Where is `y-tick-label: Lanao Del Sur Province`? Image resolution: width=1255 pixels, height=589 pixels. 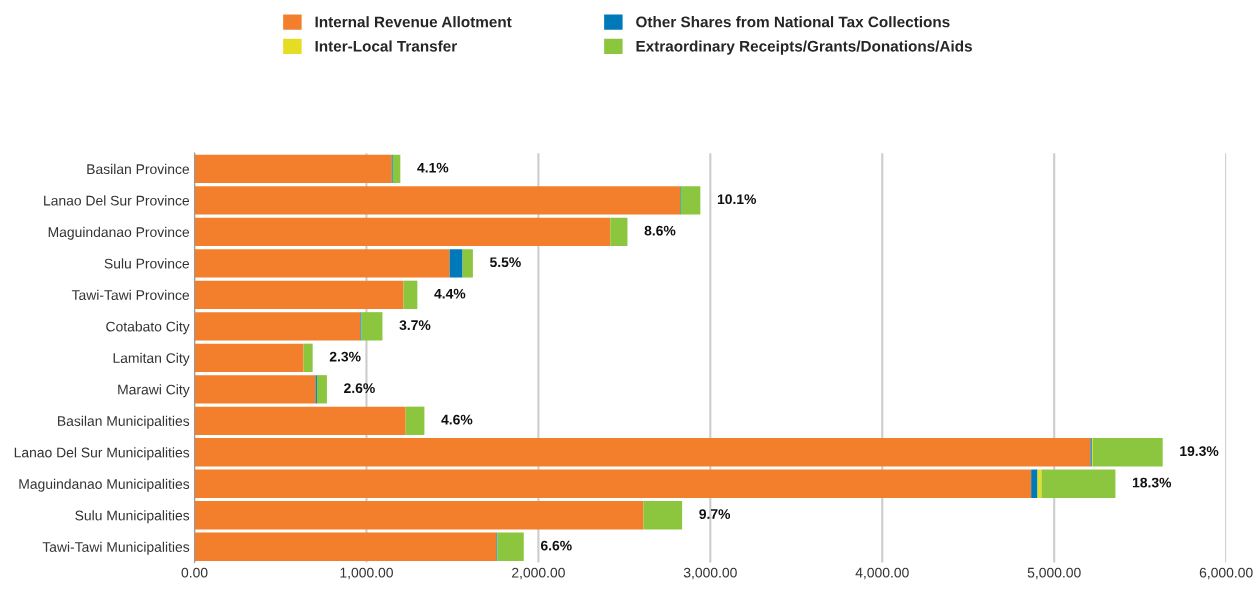 y-tick-label: Lanao Del Sur Province is located at coordinates (117, 200).